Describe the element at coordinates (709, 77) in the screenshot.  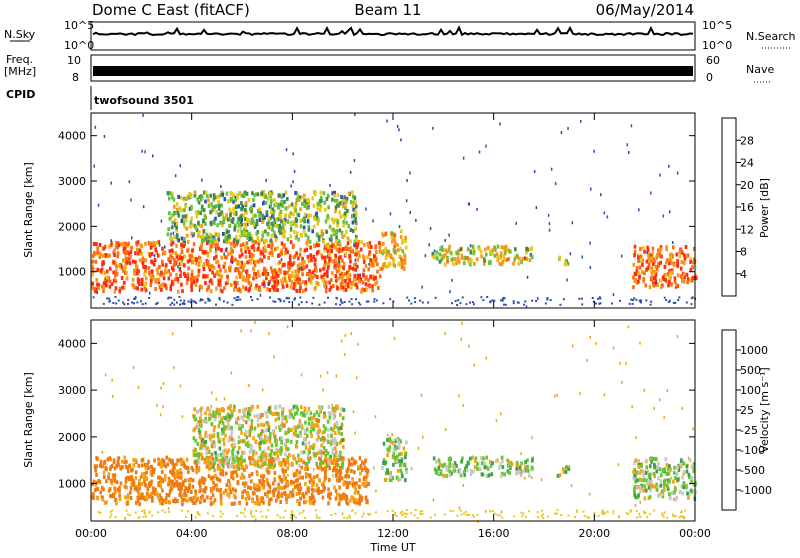
I see `nave-tick-bottom: 0` at that location.